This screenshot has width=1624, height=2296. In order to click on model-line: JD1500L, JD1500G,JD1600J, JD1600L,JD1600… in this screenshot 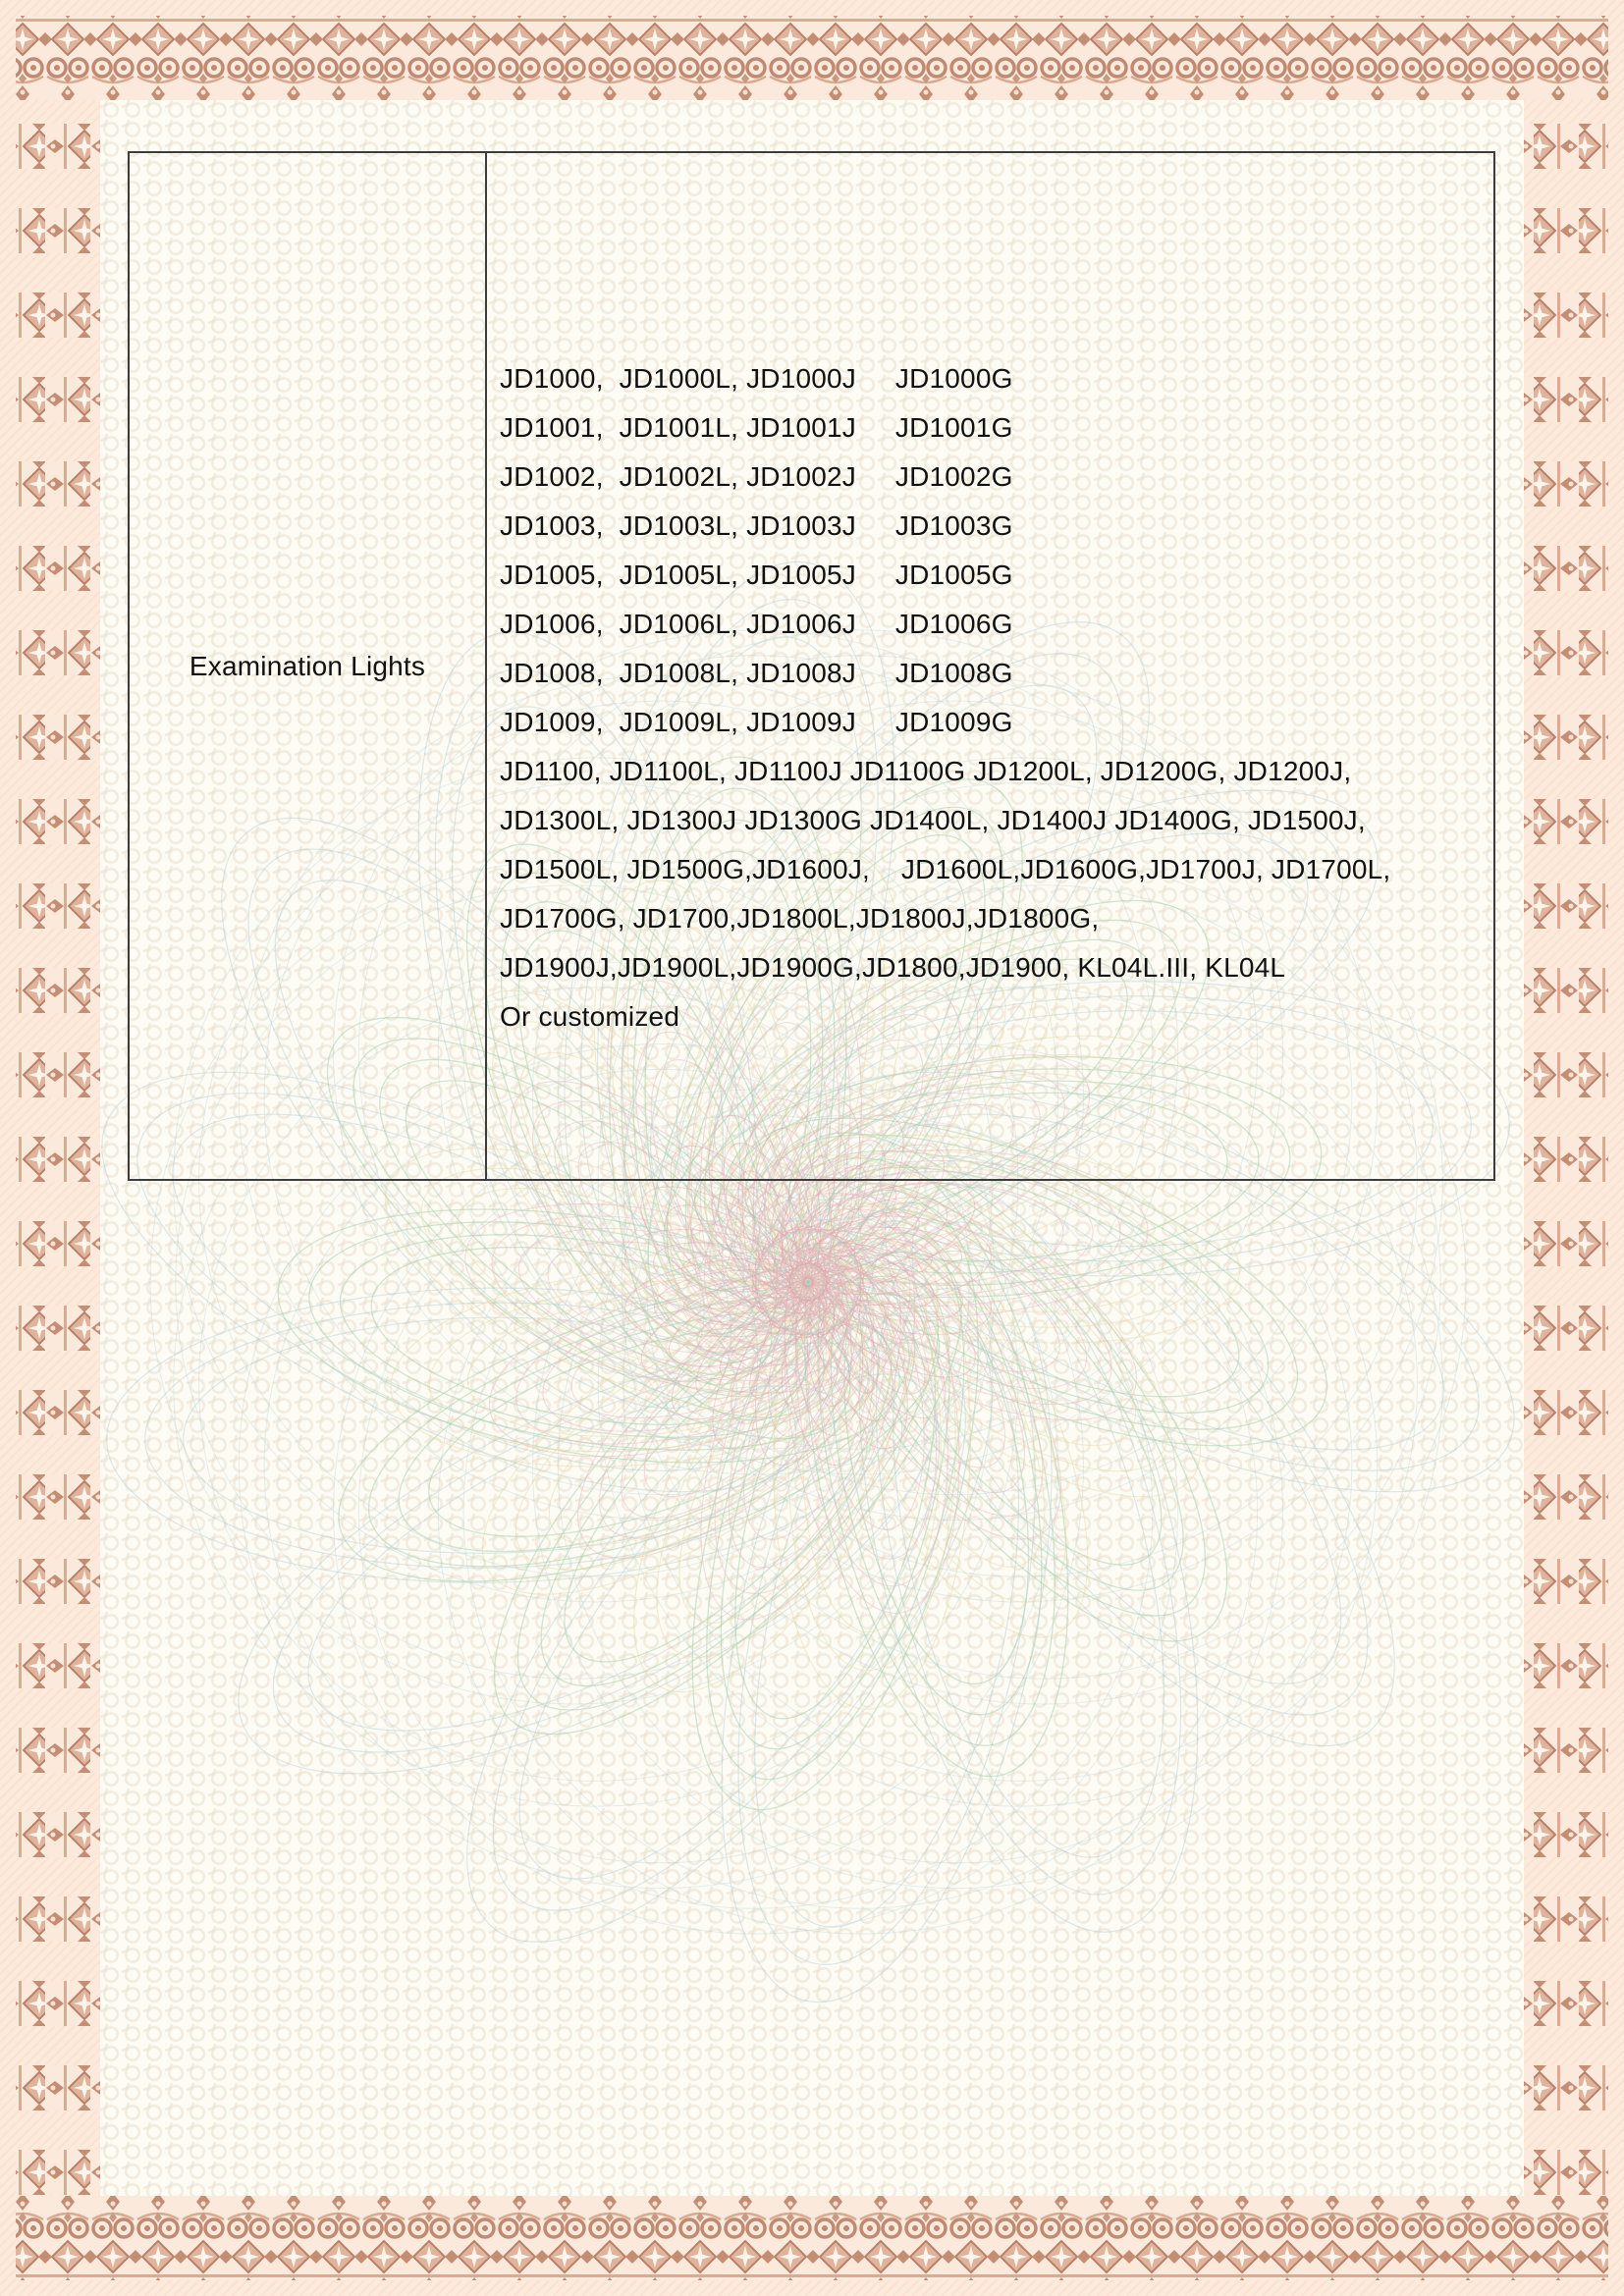, I will do `click(945, 869)`.